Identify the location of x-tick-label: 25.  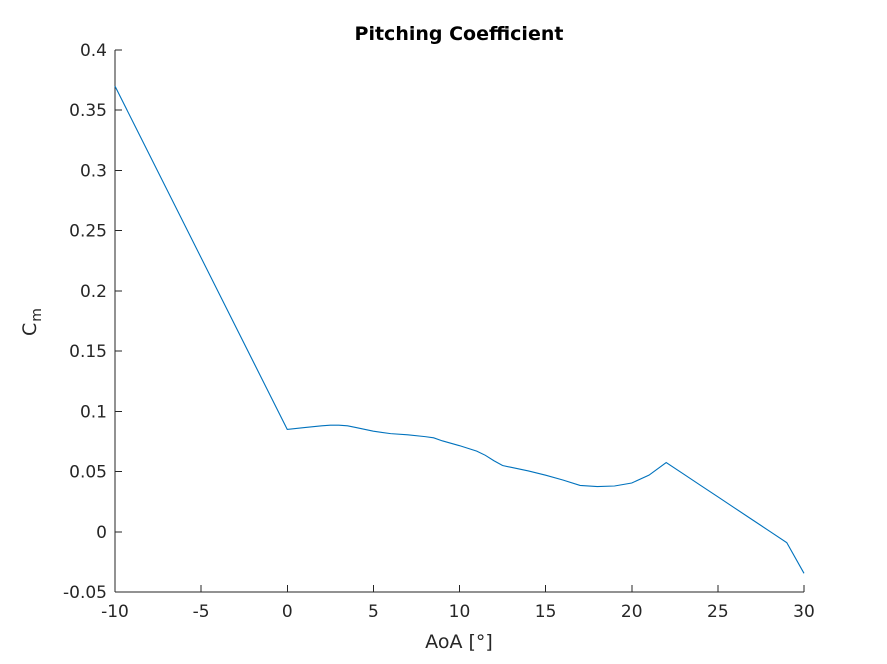
(718, 612).